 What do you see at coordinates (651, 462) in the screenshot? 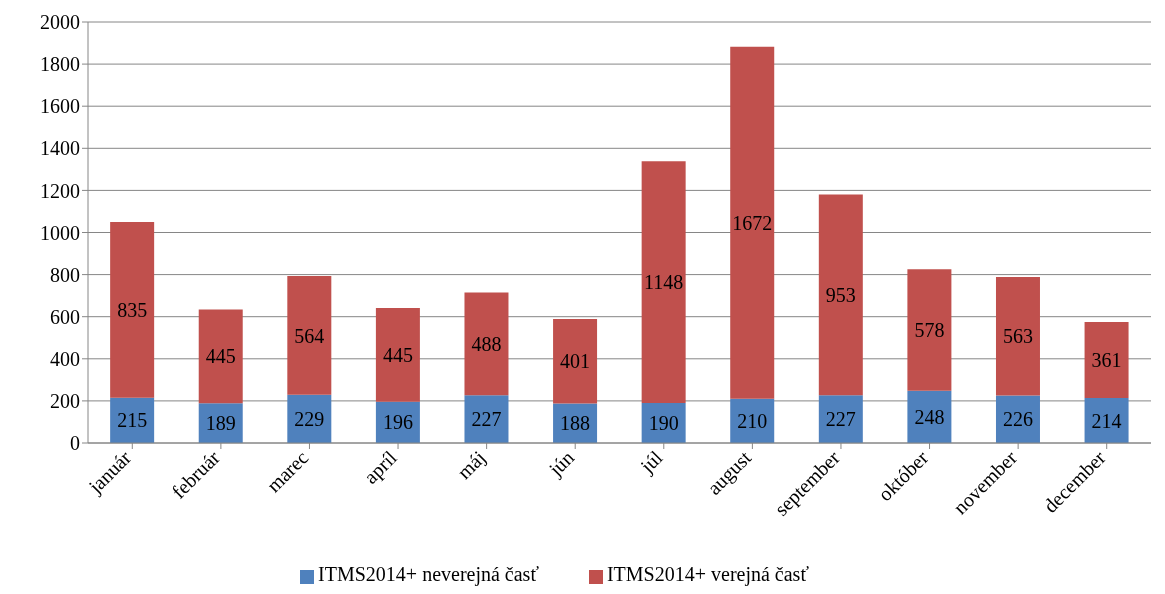
I see `x-tick-label: júl` at bounding box center [651, 462].